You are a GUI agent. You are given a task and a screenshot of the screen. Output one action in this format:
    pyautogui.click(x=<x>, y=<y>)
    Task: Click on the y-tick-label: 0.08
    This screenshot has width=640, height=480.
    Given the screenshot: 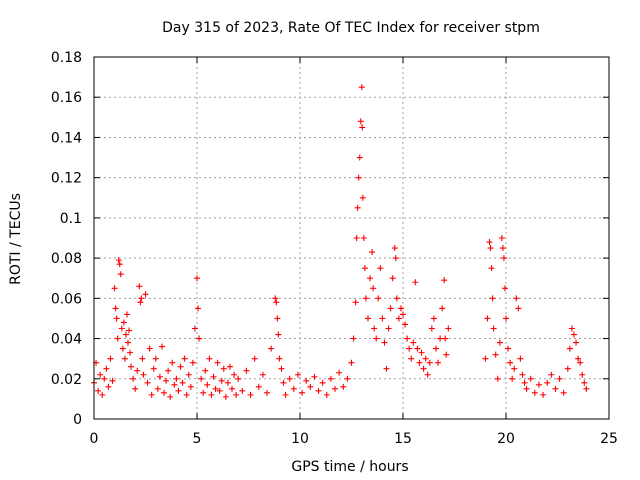 What is the action you would take?
    pyautogui.click(x=66, y=259)
    